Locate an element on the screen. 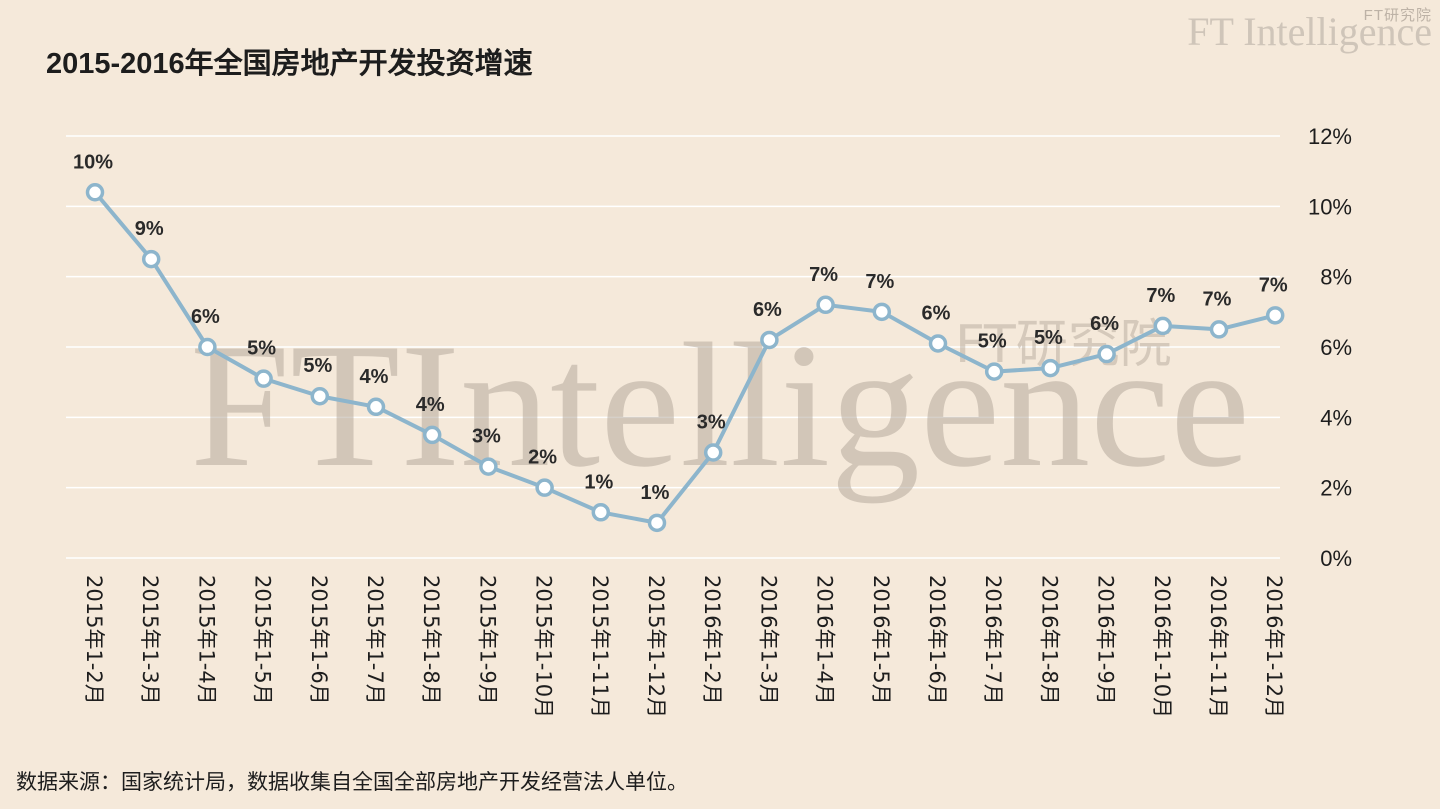 This screenshot has width=1440, height=809. x-tick-label: 2016年1-10月 is located at coordinates (1162, 646).